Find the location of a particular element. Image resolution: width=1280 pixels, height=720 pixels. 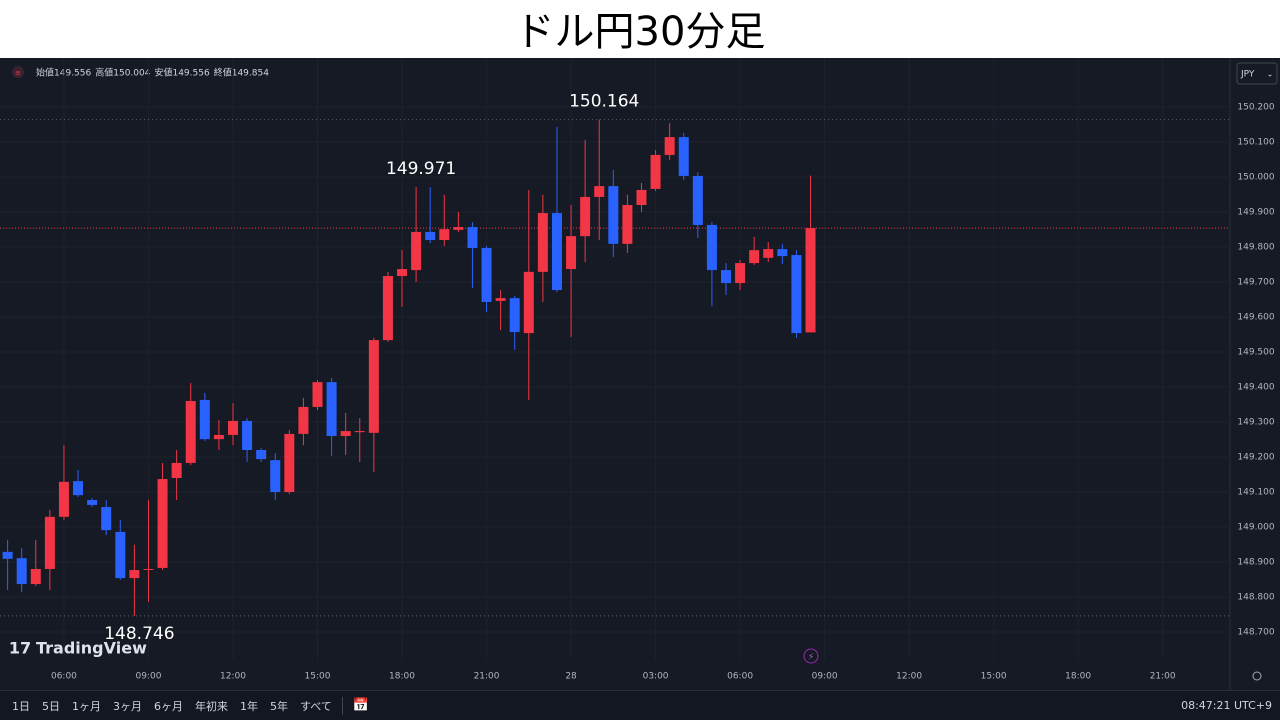

y-tick-label: 149.600 is located at coordinates (1255, 318).